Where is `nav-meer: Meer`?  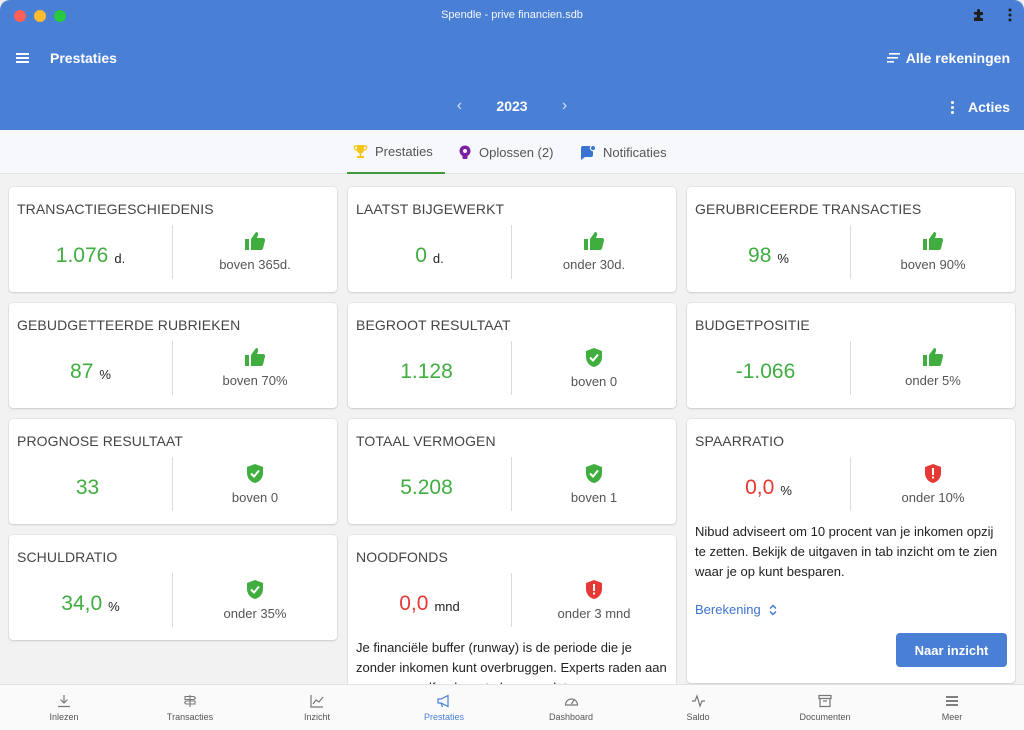
nav-meer: Meer is located at coordinates (952, 707).